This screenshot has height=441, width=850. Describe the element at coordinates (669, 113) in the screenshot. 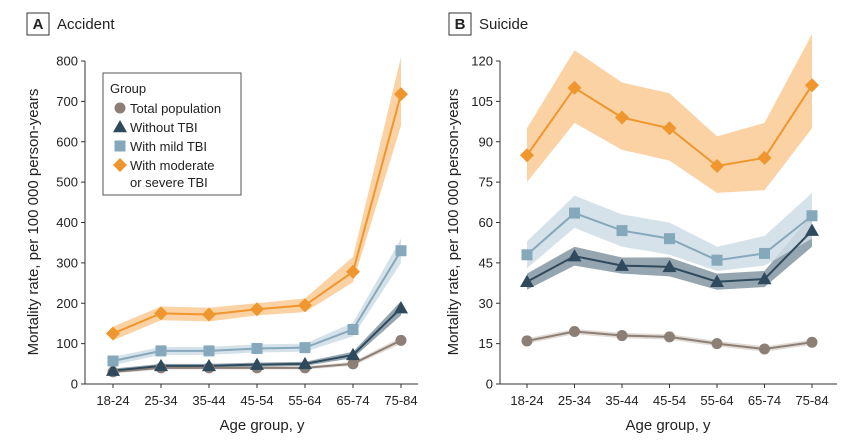

I see `ci-band-severe` at that location.